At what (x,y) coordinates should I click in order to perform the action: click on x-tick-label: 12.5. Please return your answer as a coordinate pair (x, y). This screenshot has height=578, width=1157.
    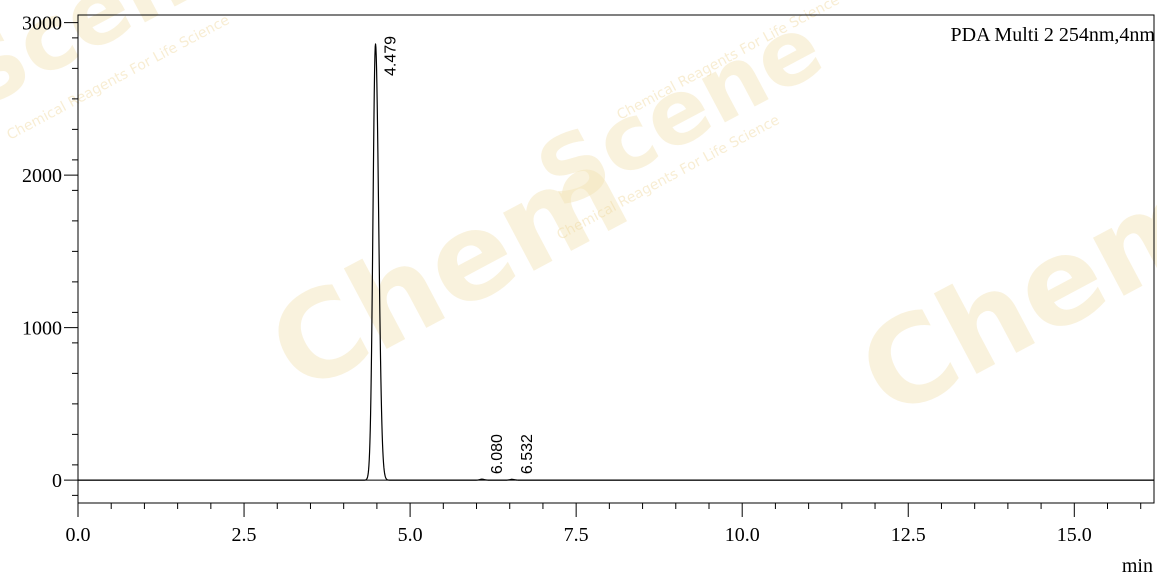
    Looking at the image, I should click on (908, 535).